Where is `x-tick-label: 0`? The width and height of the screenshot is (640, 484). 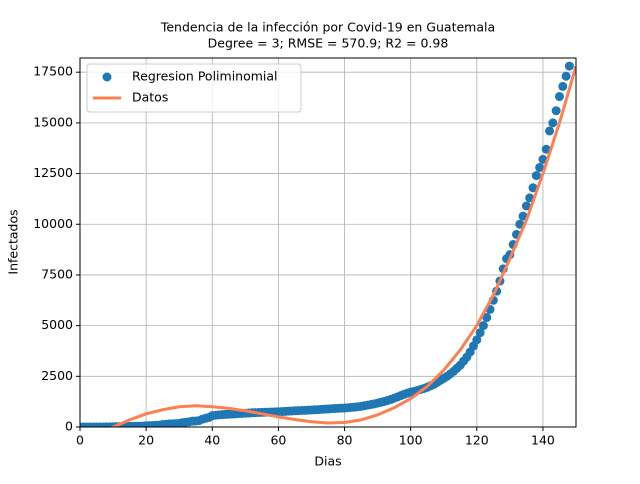 x-tick-label: 0 is located at coordinates (80, 440).